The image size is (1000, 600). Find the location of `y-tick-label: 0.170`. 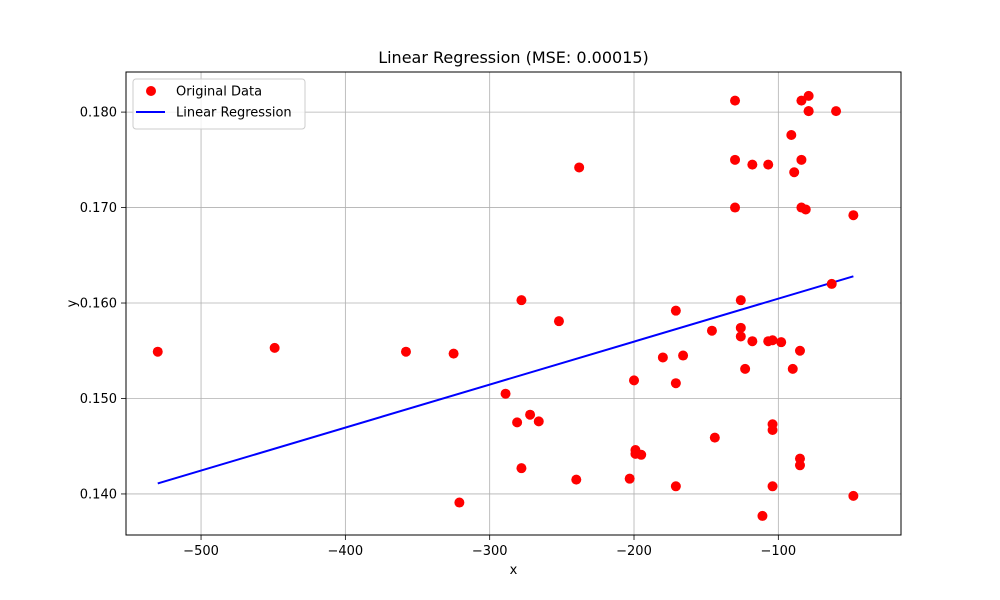

y-tick-label: 0.170 is located at coordinates (98, 208).